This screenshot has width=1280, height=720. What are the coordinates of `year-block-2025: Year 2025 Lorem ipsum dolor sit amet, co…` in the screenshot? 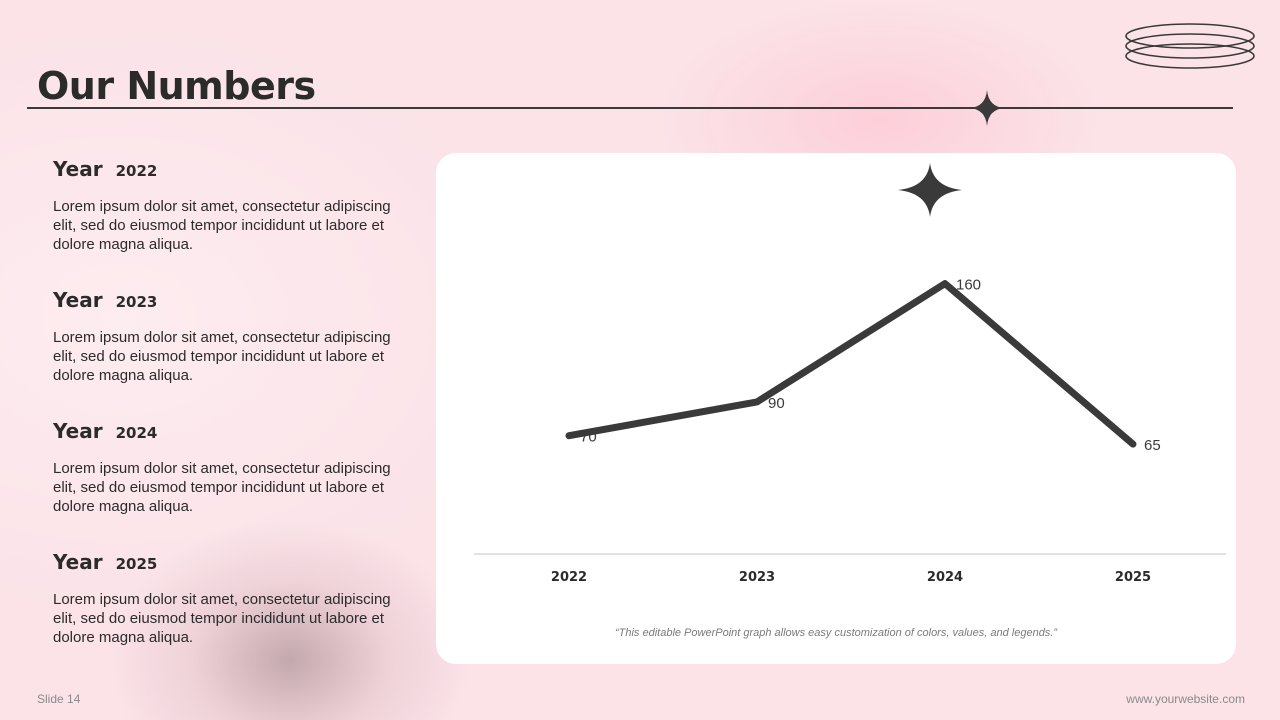 It's located at (233, 598).